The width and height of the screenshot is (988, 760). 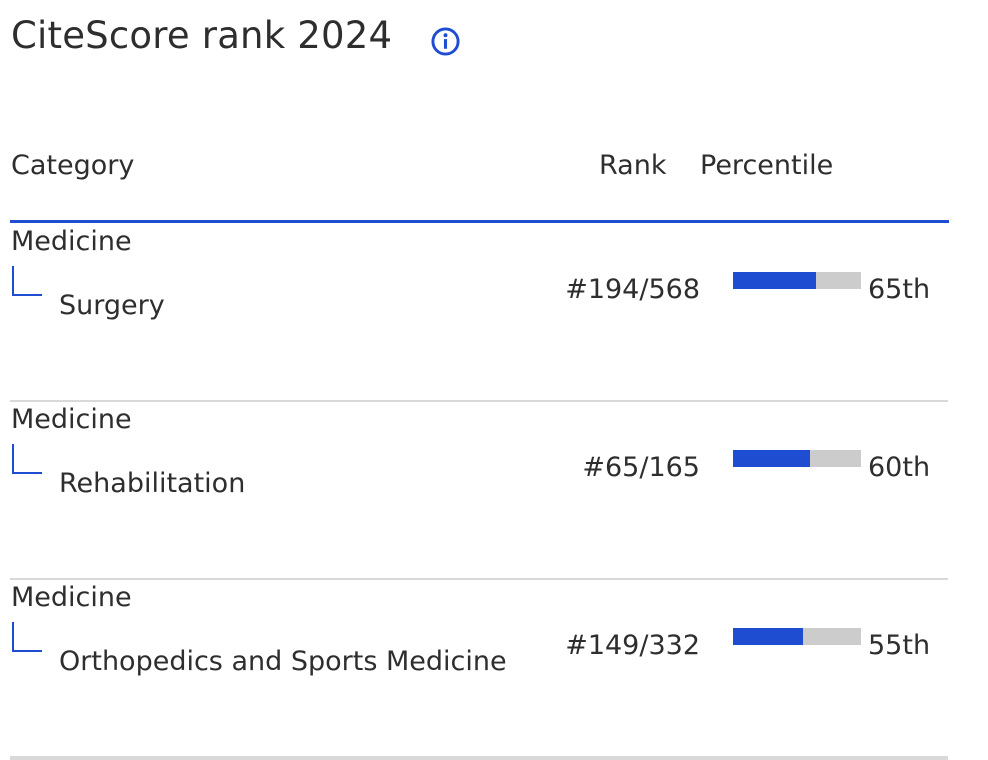 What do you see at coordinates (112, 305) in the screenshot?
I see `subject-area-link: Surgery` at bounding box center [112, 305].